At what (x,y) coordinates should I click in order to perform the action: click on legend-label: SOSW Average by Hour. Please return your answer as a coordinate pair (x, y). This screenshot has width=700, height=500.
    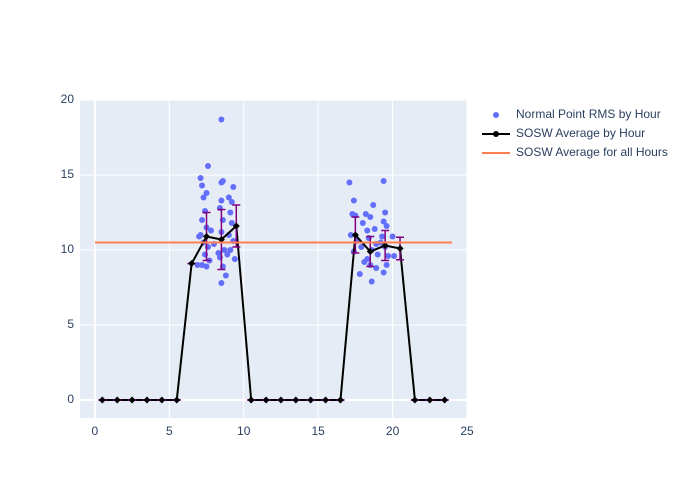
    Looking at the image, I should click on (580, 133).